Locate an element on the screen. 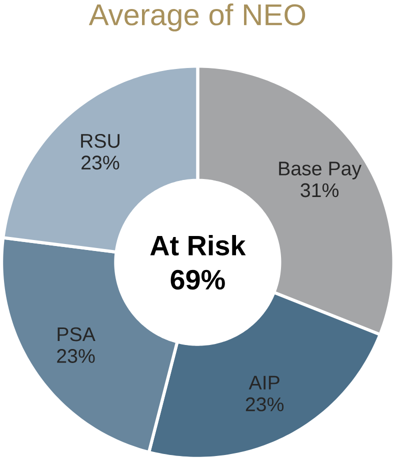  slice-label: Base Pay is located at coordinates (320, 171).